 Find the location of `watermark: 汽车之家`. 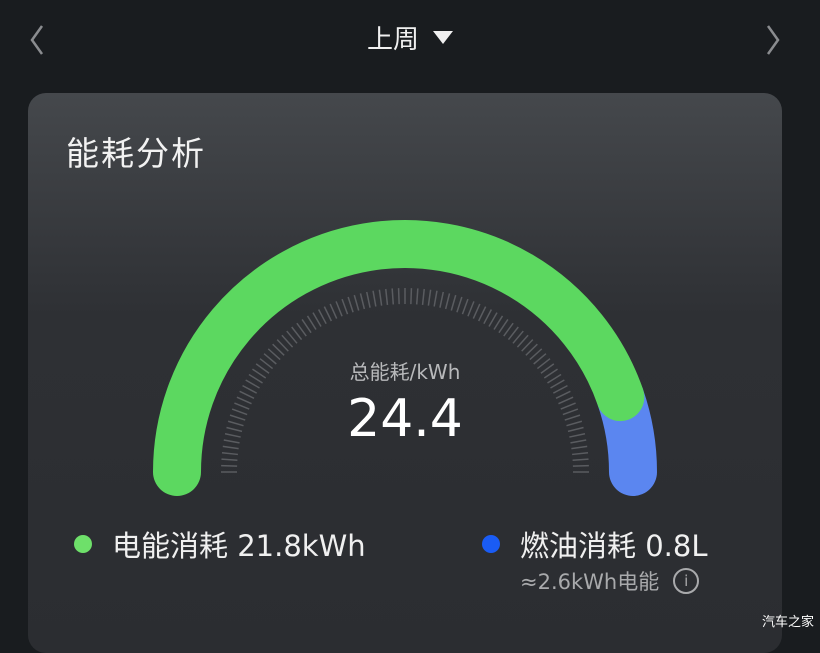

watermark: 汽车之家 is located at coordinates (787, 622).